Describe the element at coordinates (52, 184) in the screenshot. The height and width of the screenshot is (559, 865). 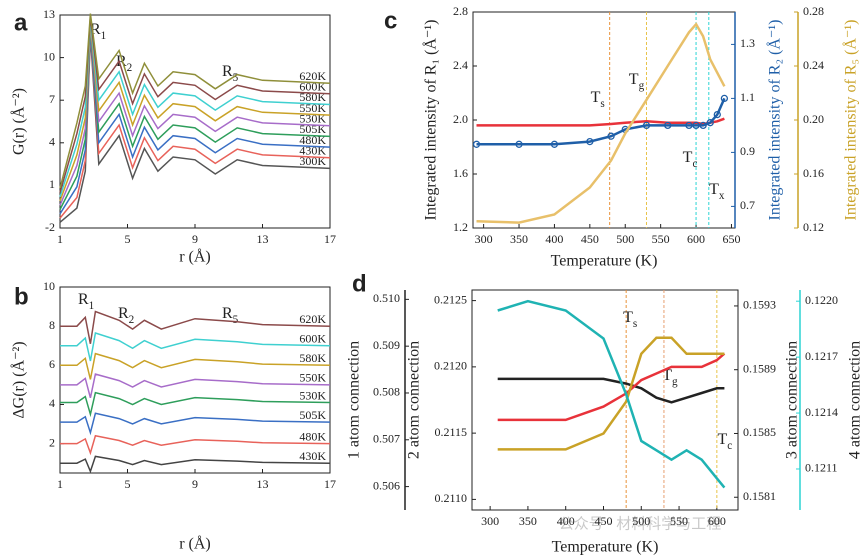
I see `y-tick-label: 1` at that location.